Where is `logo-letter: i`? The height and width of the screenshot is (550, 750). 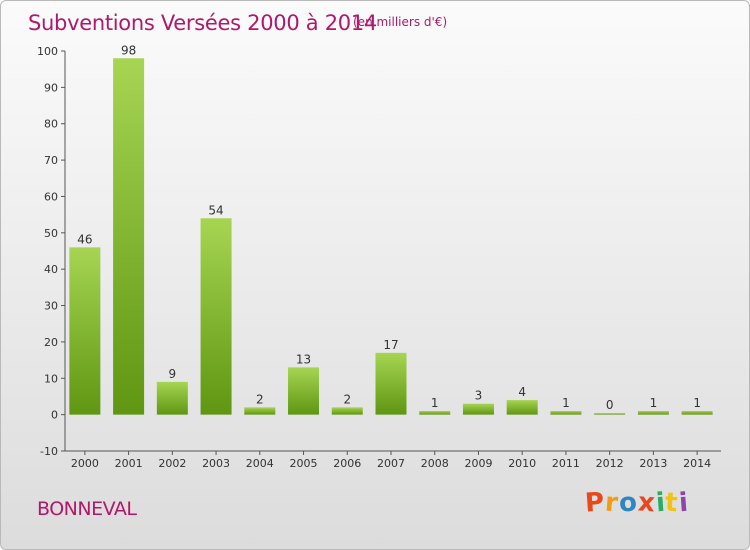
logo-letter: i is located at coordinates (683, 503).